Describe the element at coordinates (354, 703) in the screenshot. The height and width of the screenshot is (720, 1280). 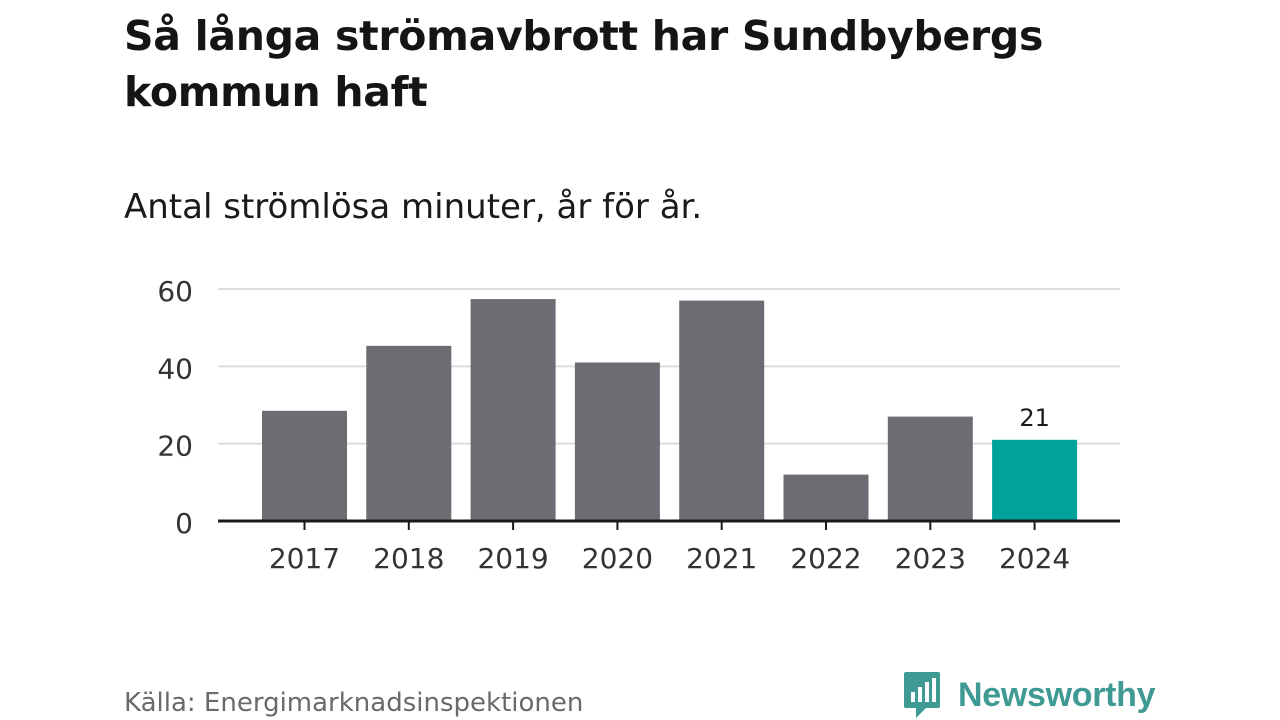
I see `source-note: Källa: Energimarknadsinspektionen` at that location.